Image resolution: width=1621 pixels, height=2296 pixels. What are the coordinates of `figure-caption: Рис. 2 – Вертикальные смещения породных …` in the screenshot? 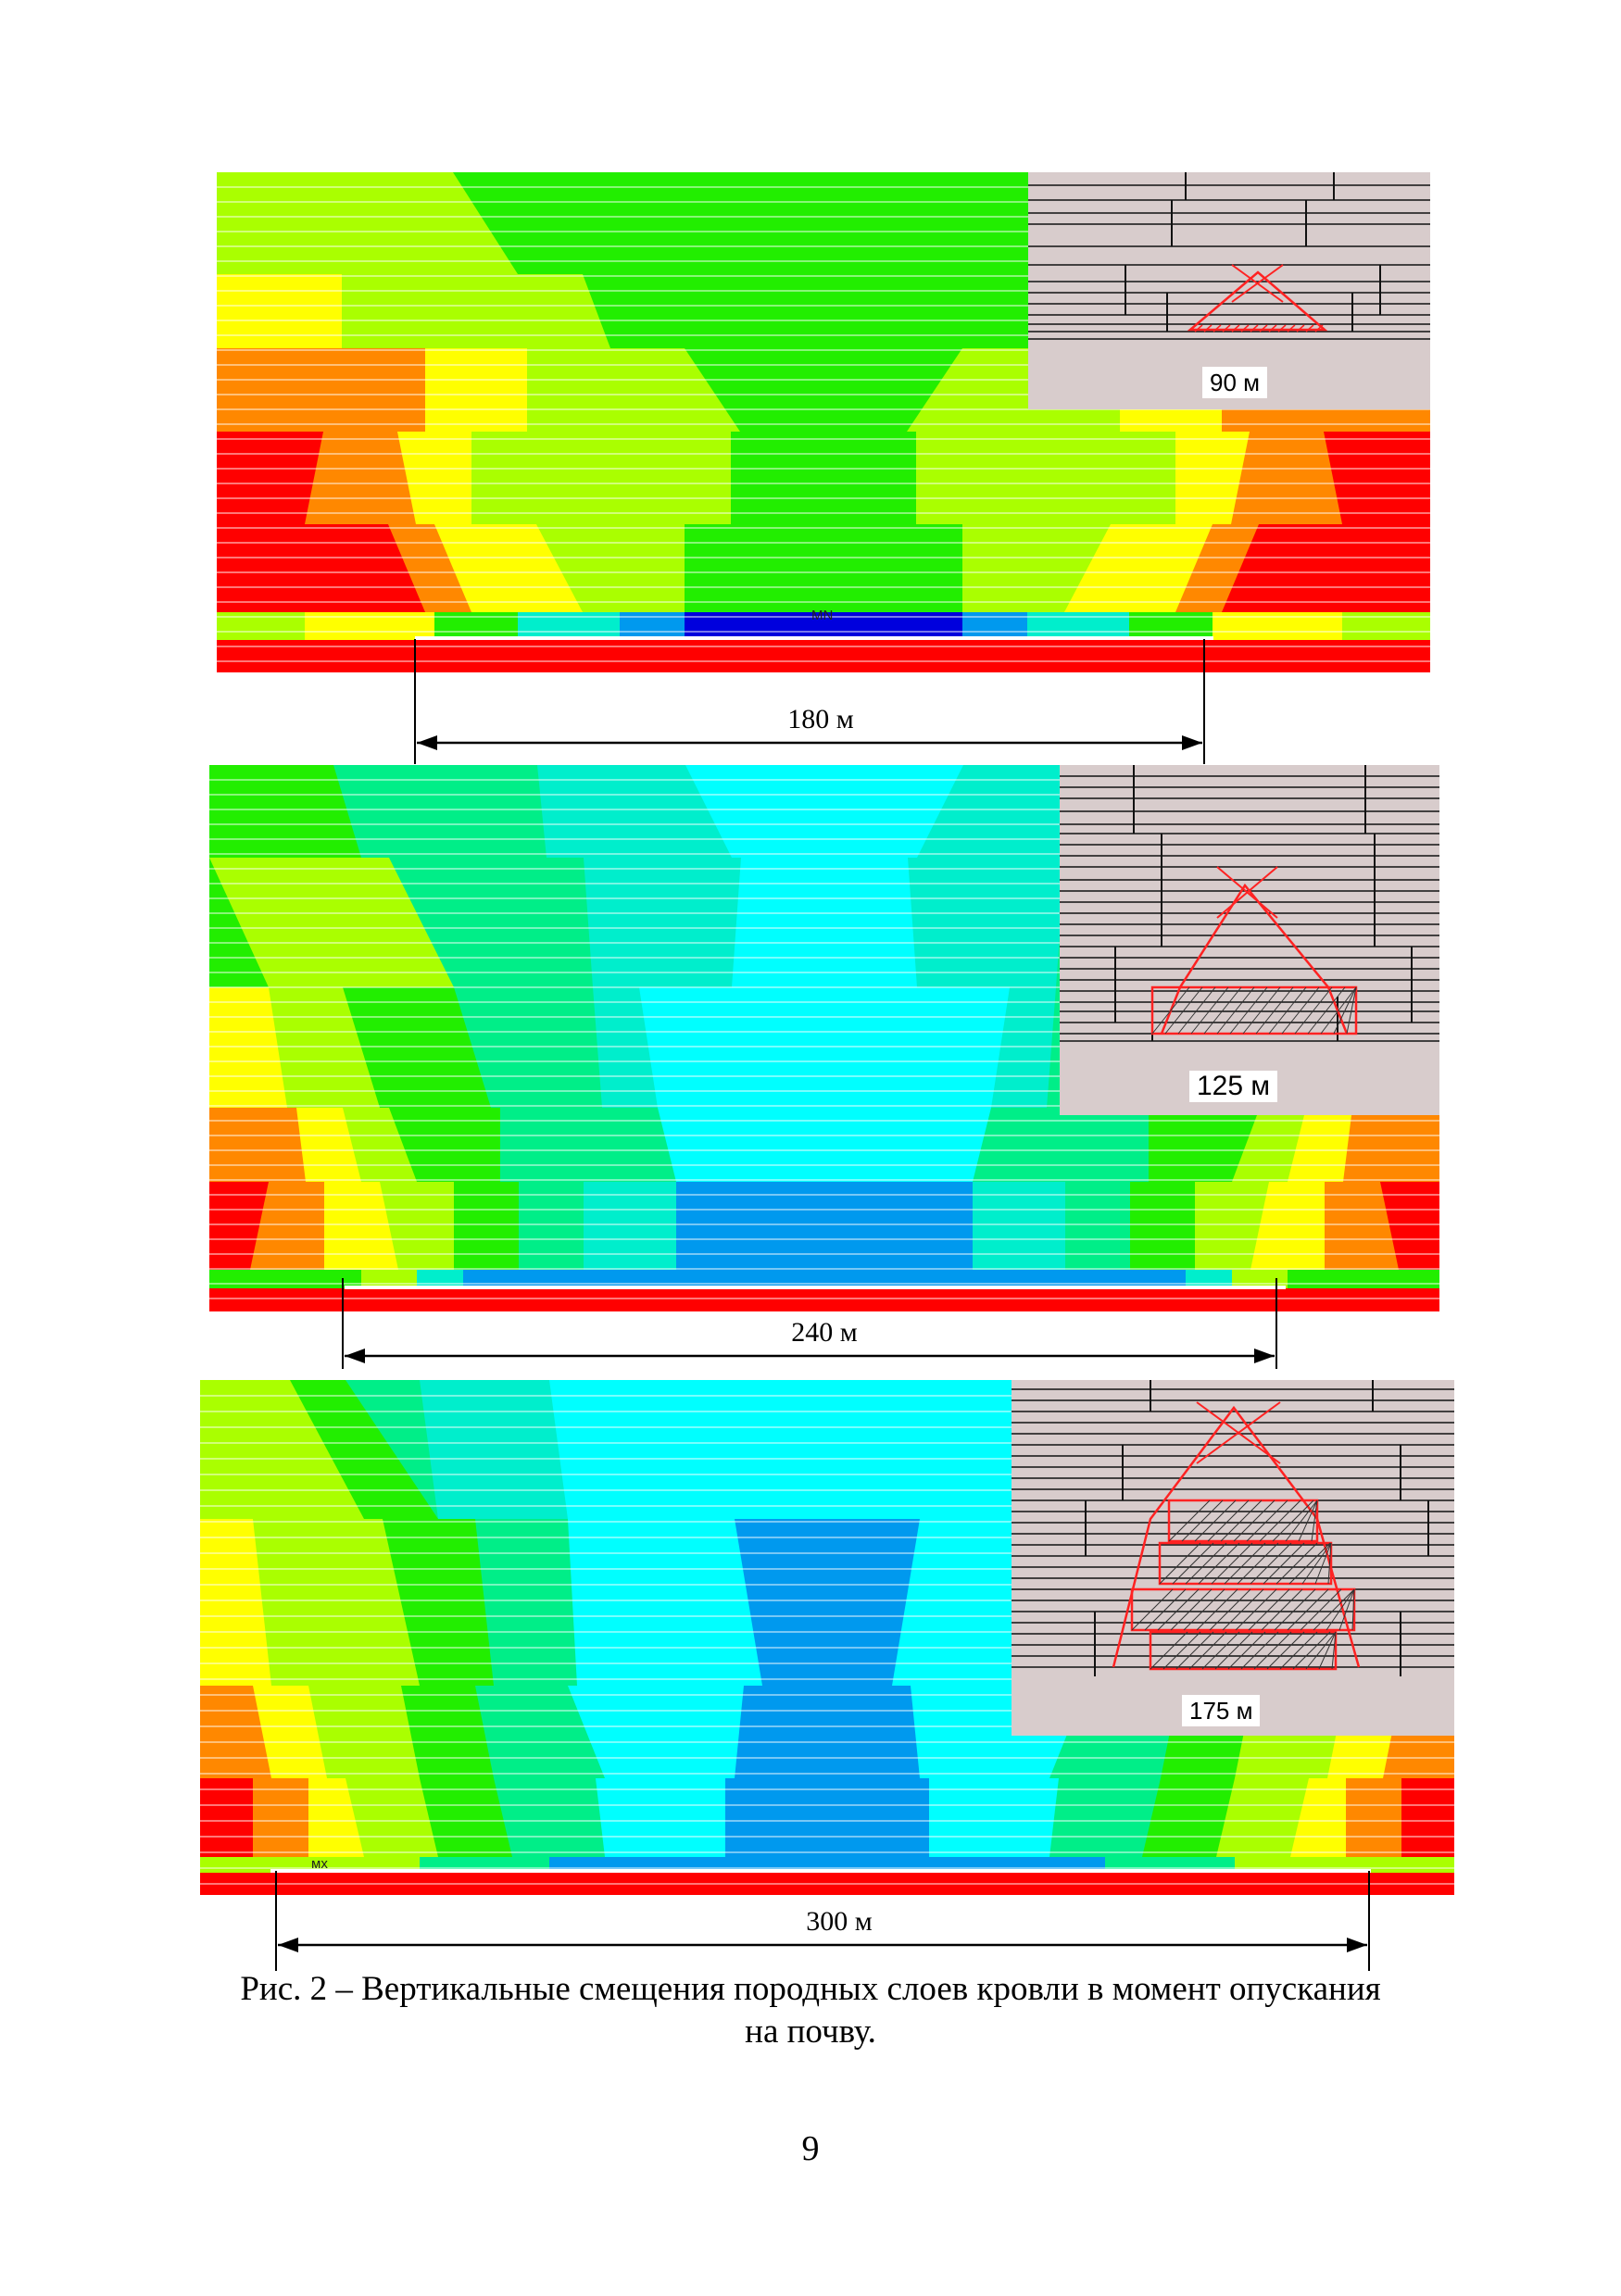 It's located at (810, 2010).